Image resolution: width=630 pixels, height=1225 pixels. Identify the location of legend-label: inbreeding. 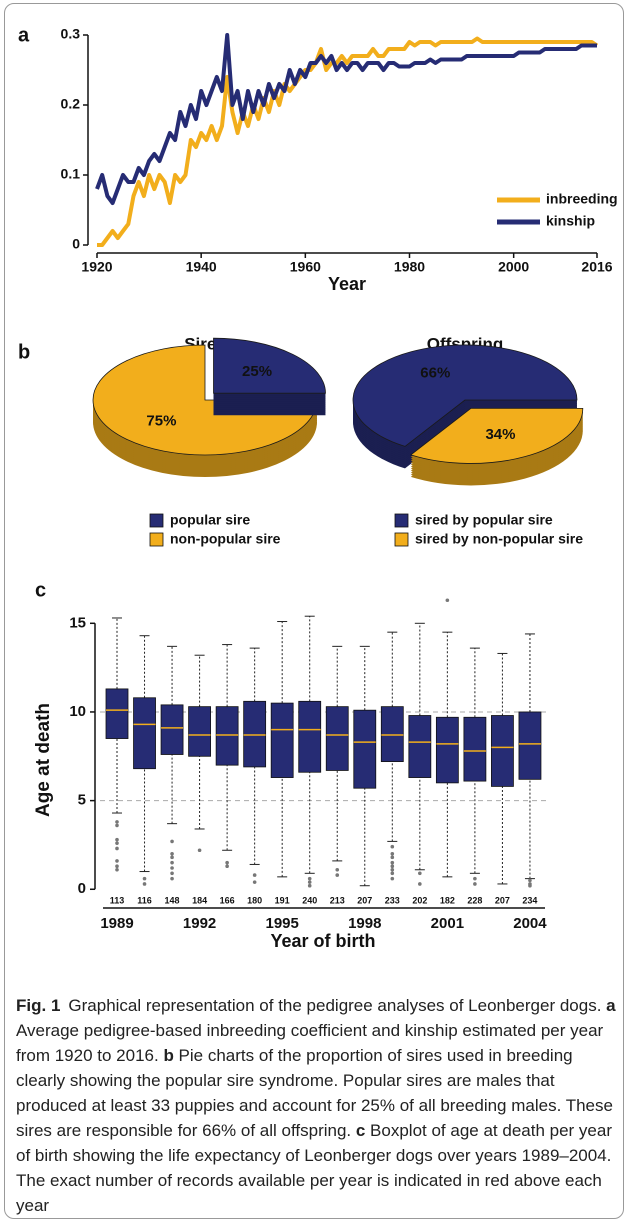
(582, 199).